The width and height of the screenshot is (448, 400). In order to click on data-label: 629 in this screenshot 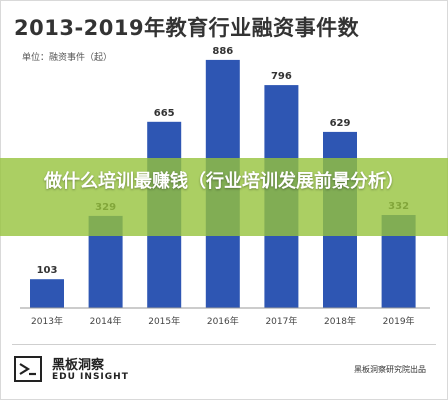, I will do `click(340, 123)`.